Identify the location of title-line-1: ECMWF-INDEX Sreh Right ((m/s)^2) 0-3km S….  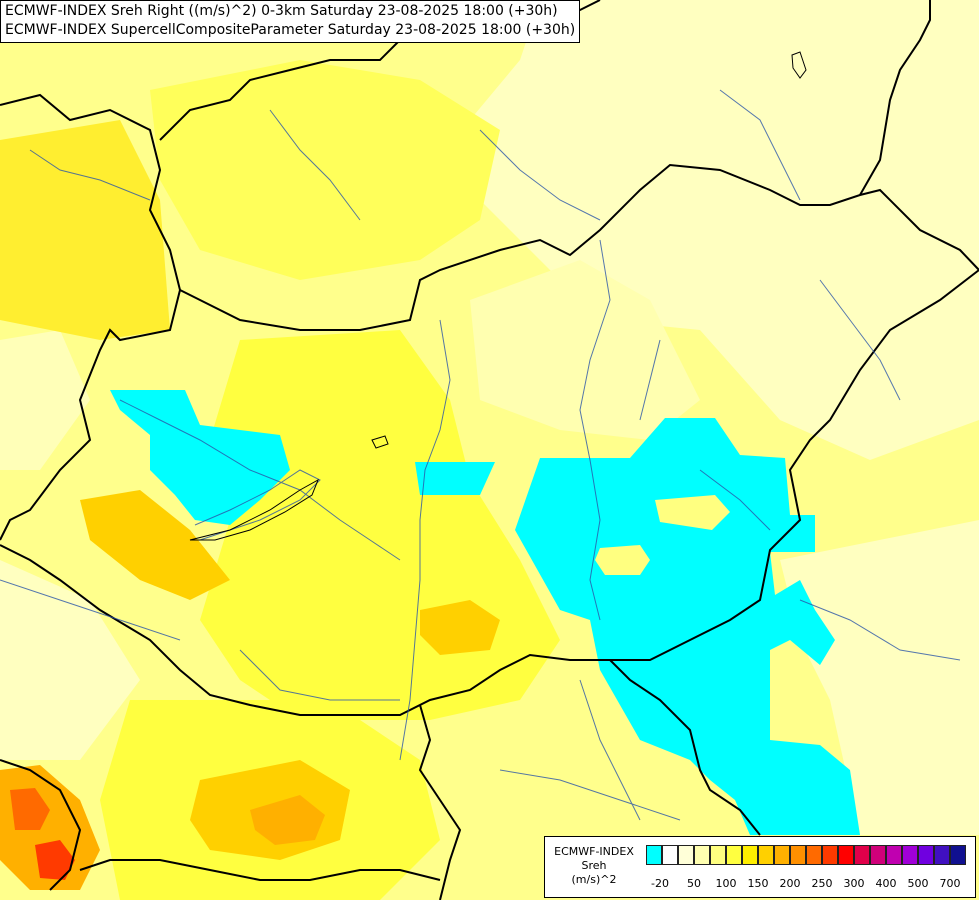
(281, 11).